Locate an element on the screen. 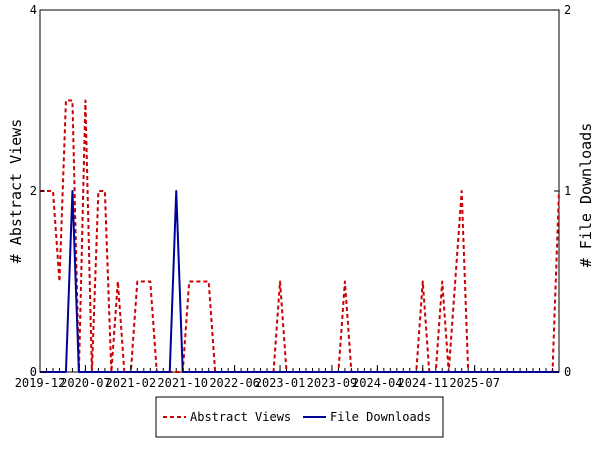  x-tick-label: 2023-09 is located at coordinates (332, 383).